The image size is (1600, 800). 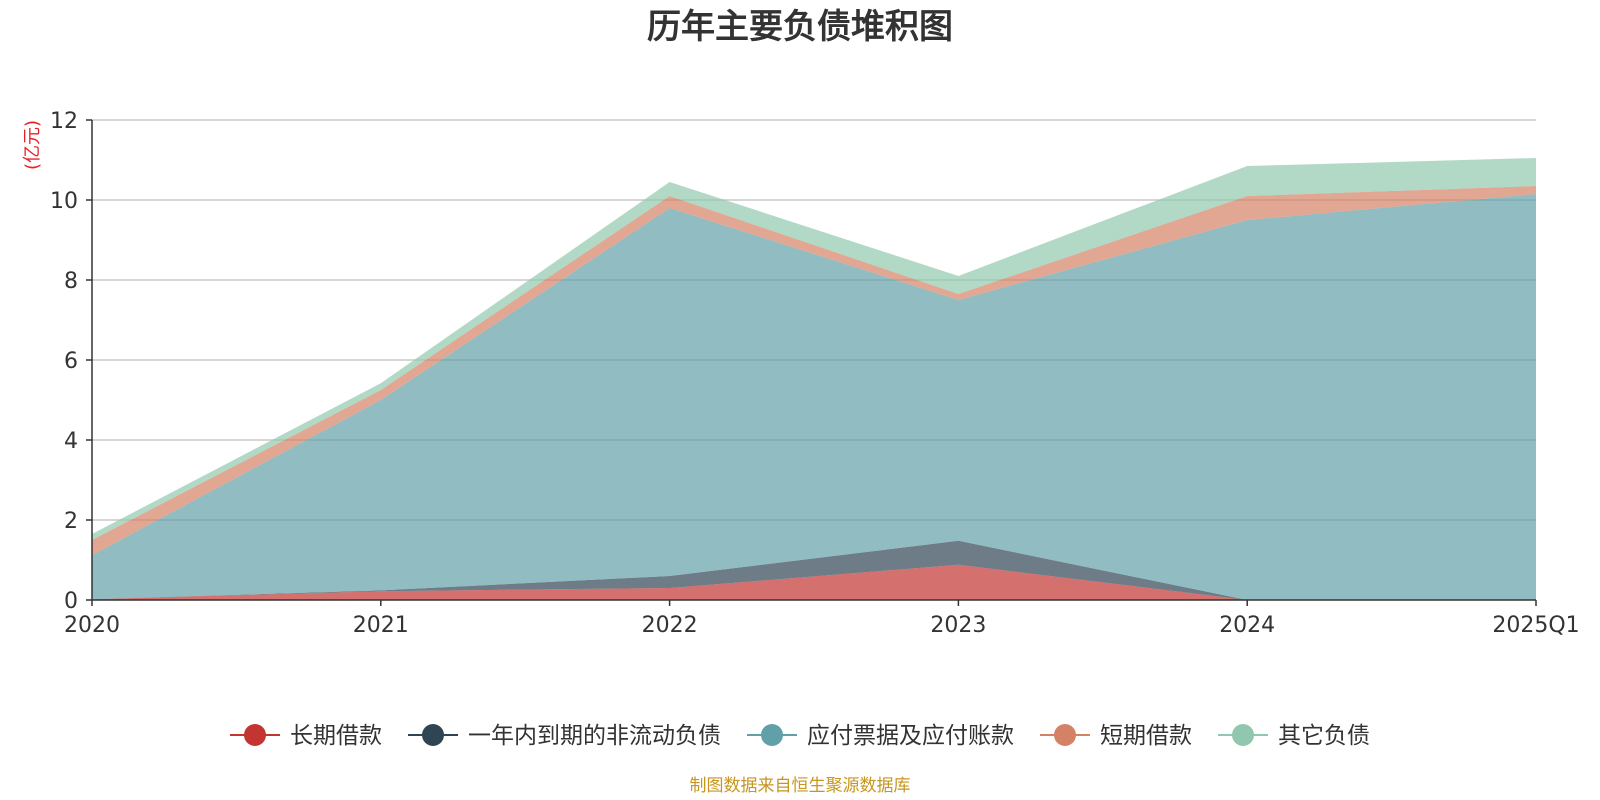 I want to click on y-axis-unit-label: (亿元), so click(x=32, y=145).